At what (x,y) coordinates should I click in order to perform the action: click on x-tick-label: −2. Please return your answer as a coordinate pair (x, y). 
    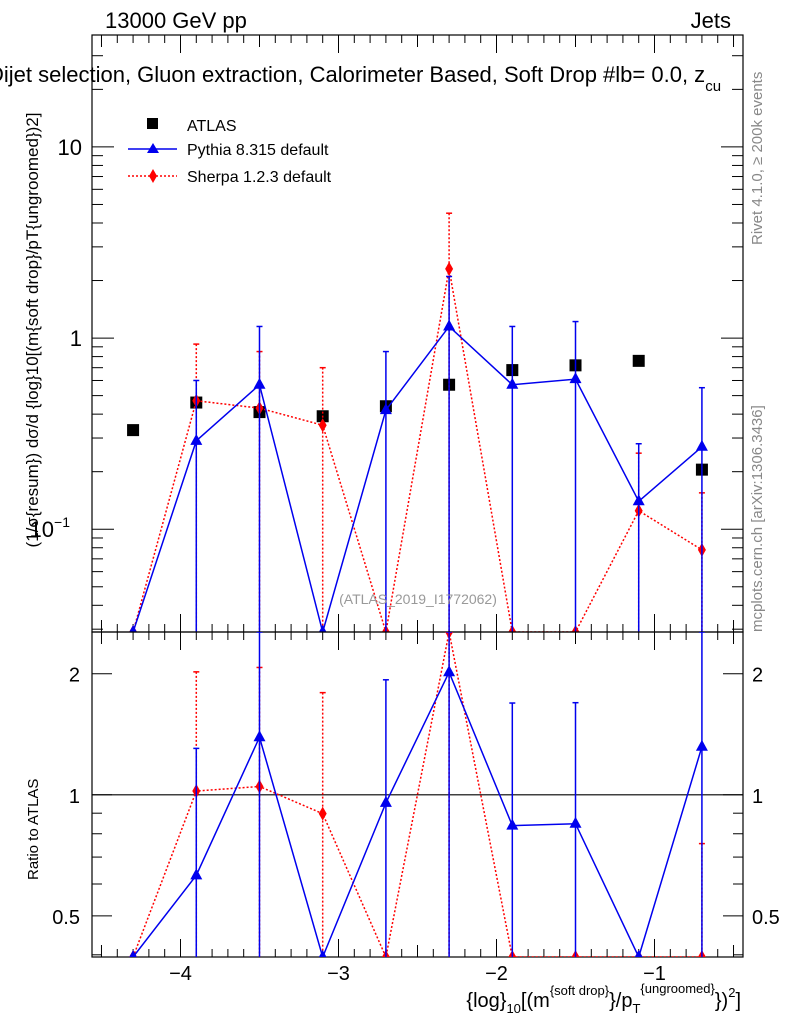
    Looking at the image, I should click on (496, 974).